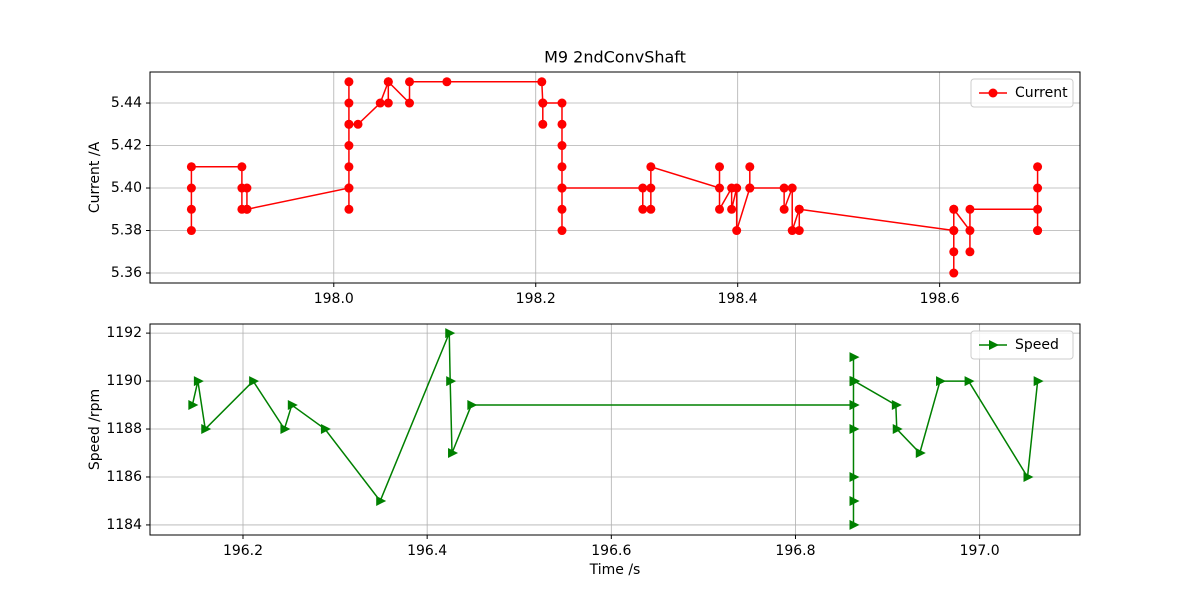  Describe the element at coordinates (1037, 345) in the screenshot. I see `legend-label: Speed` at that location.